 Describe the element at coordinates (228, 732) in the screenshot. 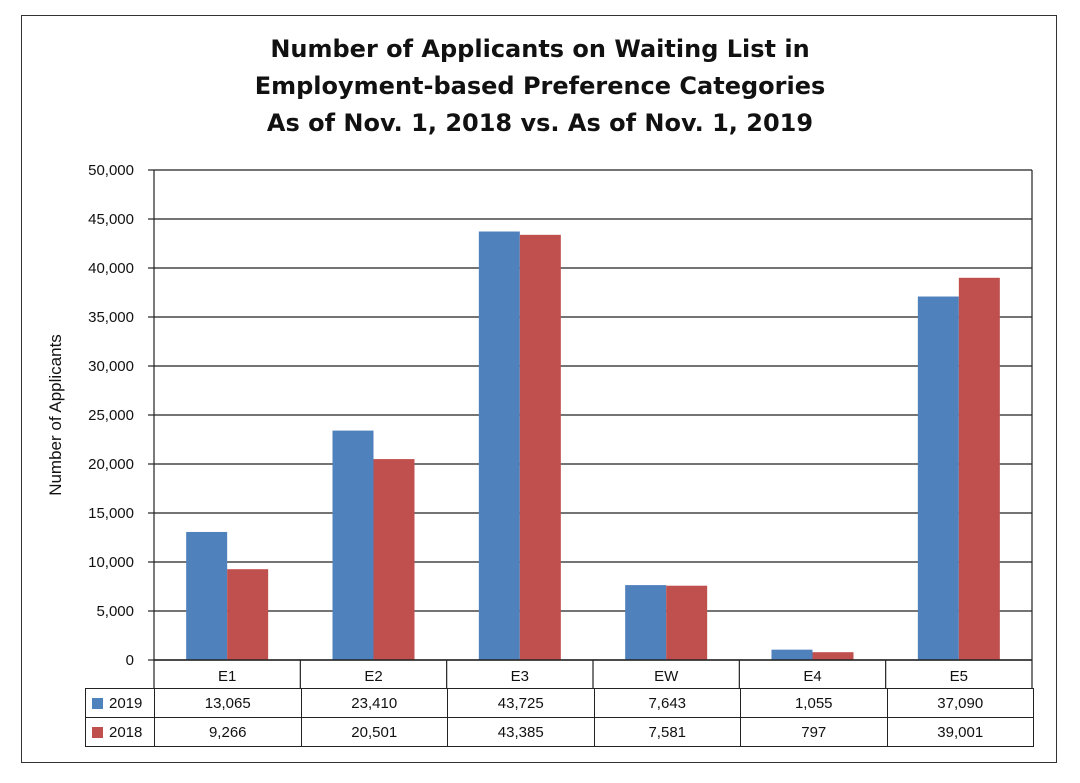

I see `table-cell: 9,266` at that location.